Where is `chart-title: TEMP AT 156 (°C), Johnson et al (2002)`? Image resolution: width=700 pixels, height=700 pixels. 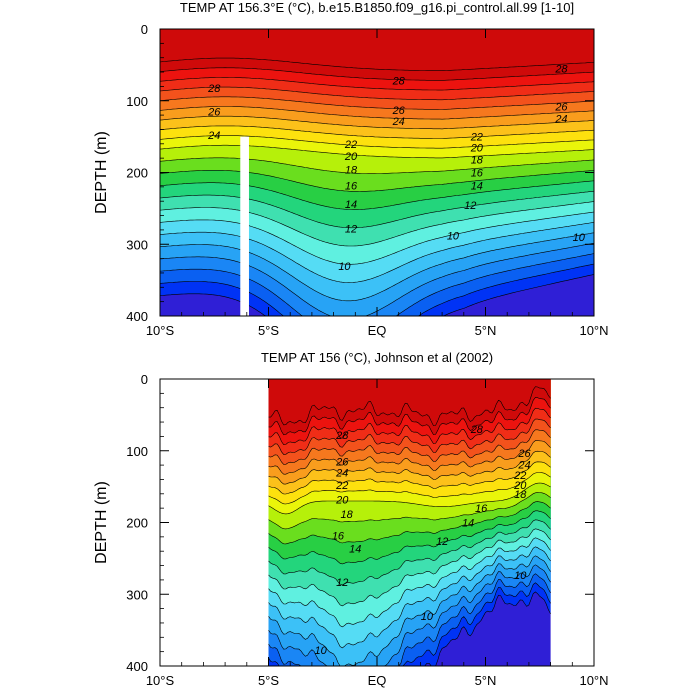
chart-title: TEMP AT 156 (°C), Johnson et al (2002) is located at coordinates (377, 357).